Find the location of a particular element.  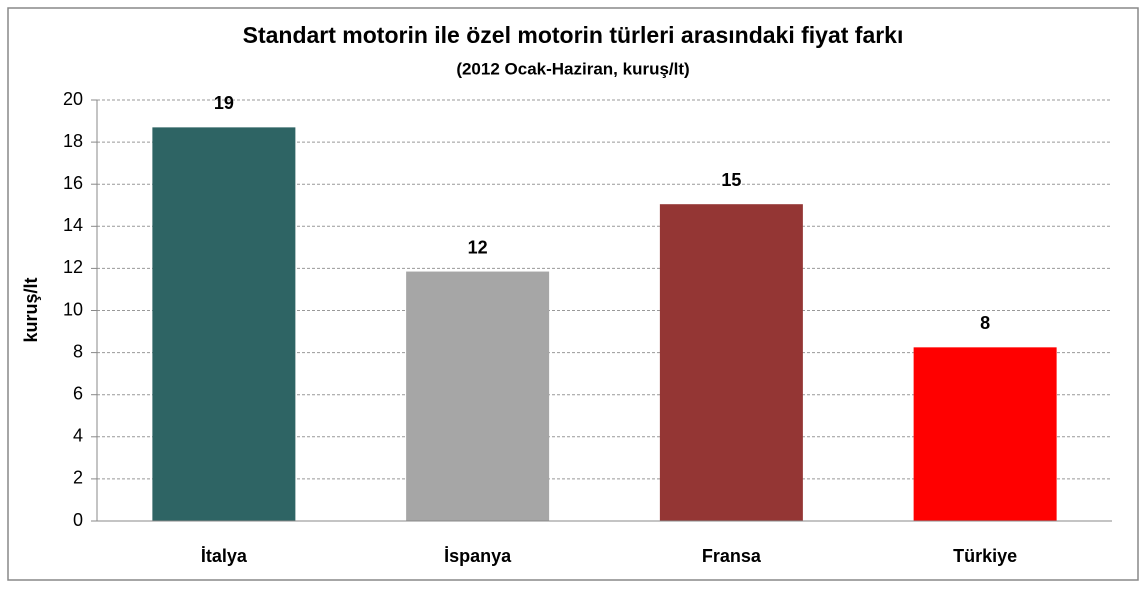

x-tick-label: İspanya is located at coordinates (478, 556).